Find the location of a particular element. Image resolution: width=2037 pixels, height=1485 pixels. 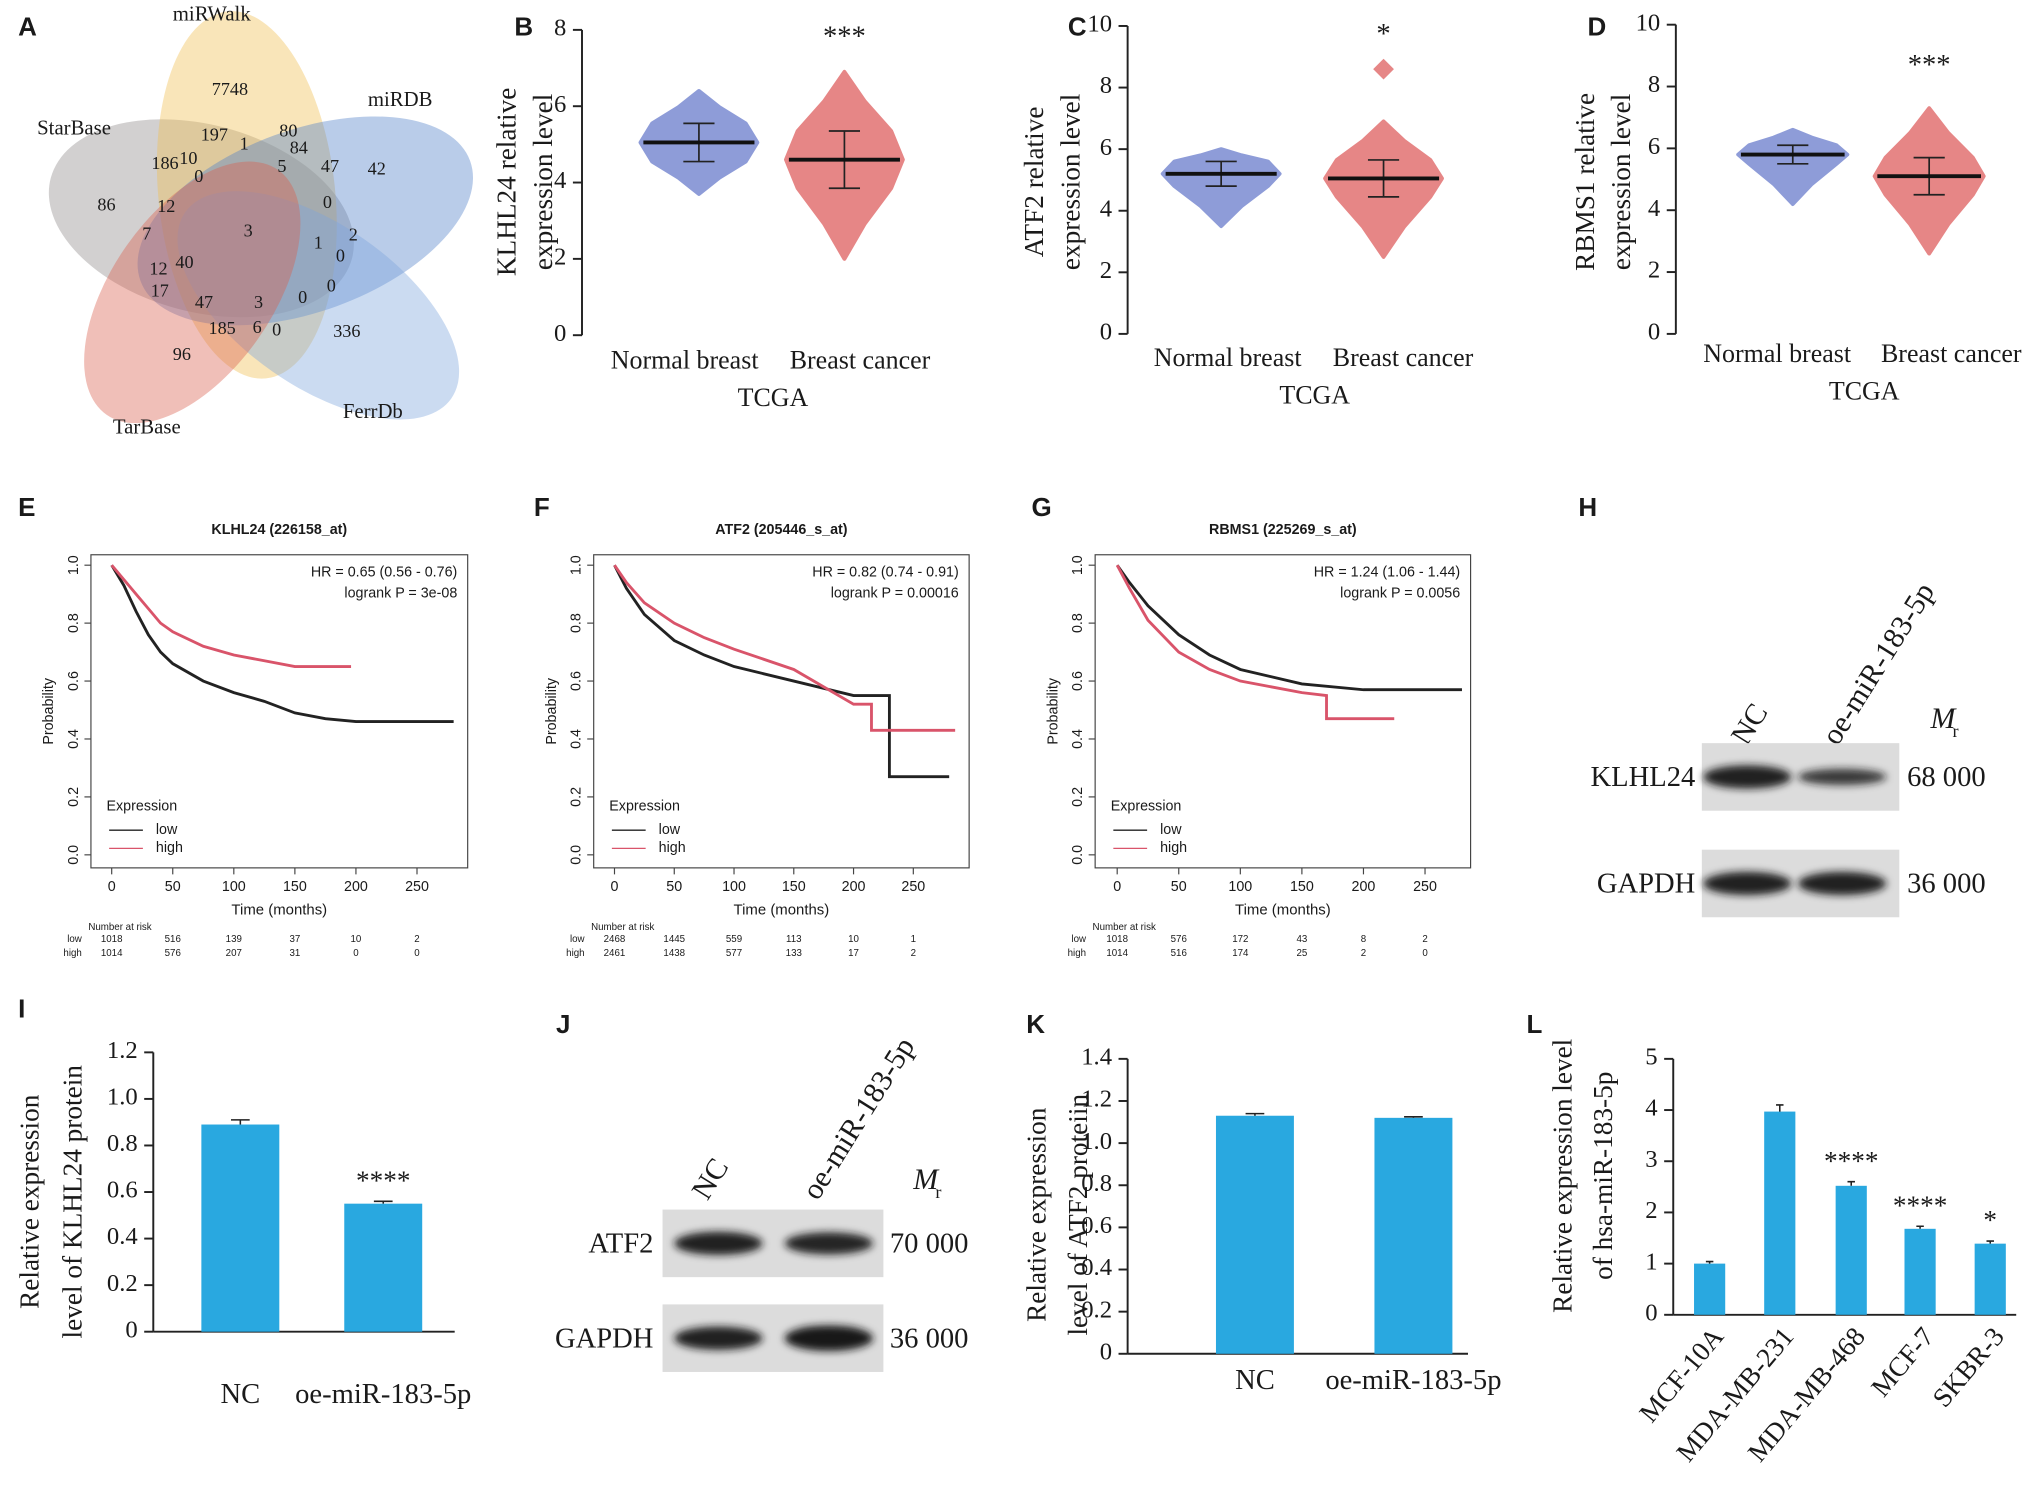

set-label: TarBase is located at coordinates (147, 427).